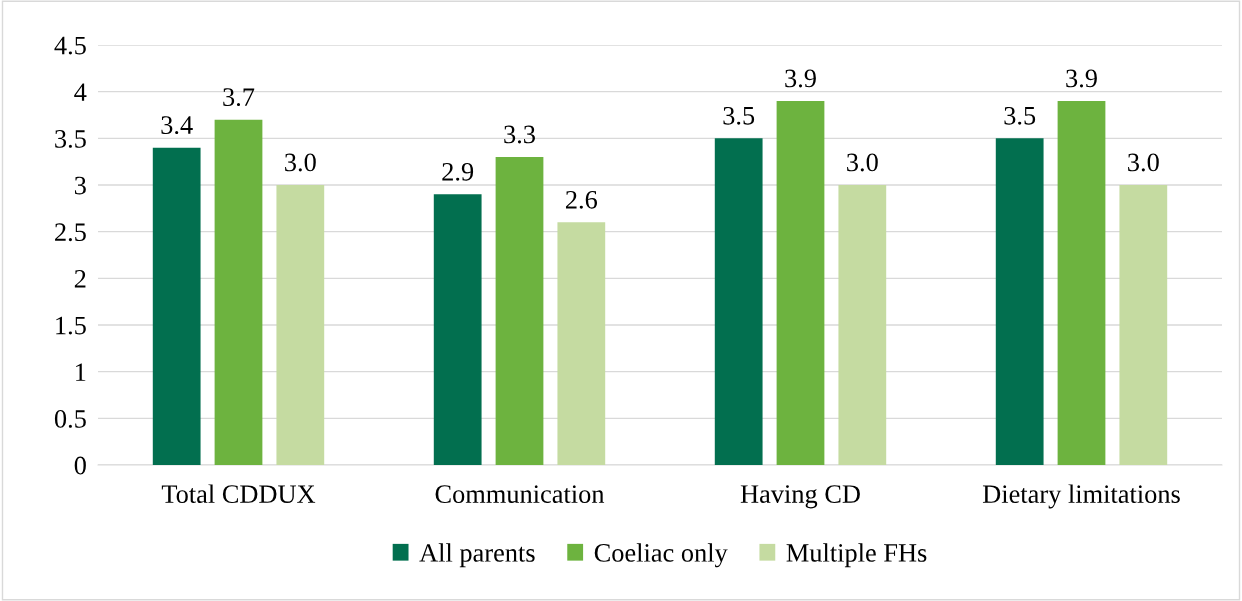 The height and width of the screenshot is (601, 1242). I want to click on y-tick-label: 1, so click(81, 372).